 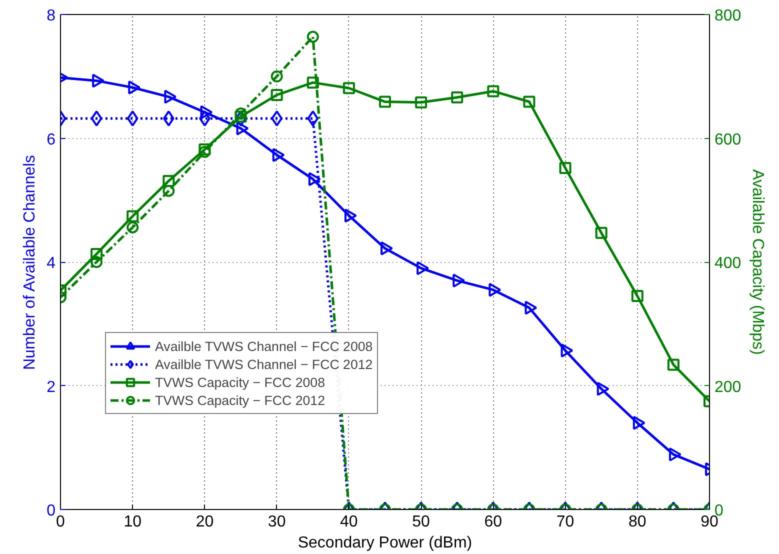 What do you see at coordinates (421, 522) in the screenshot?
I see `x-tick-label: 50` at bounding box center [421, 522].